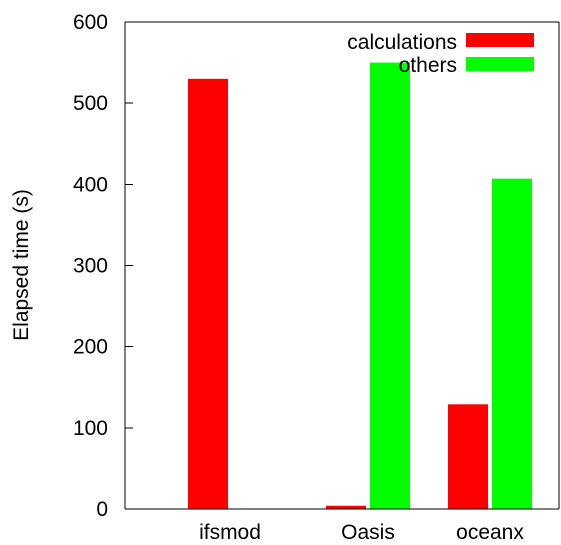 The image size is (561, 545). I want to click on y-tick-label: 0, so click(102, 509).